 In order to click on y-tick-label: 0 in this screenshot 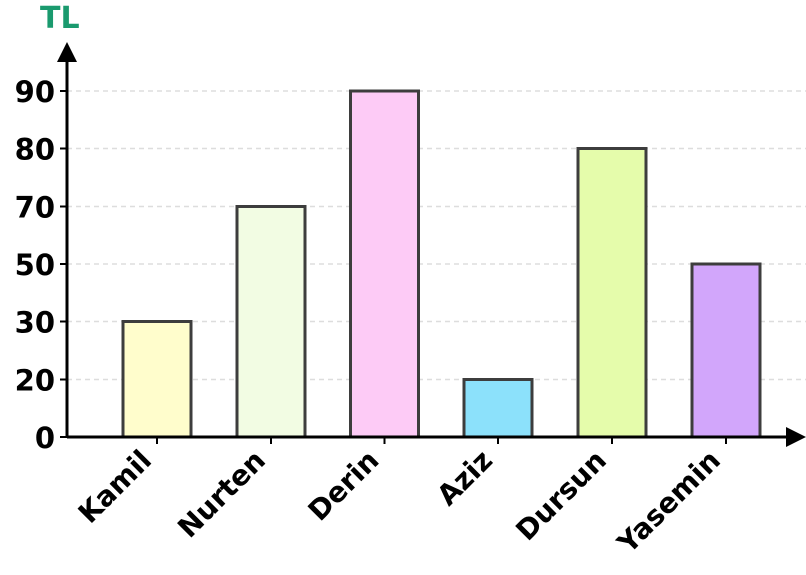, I will do `click(45, 438)`.